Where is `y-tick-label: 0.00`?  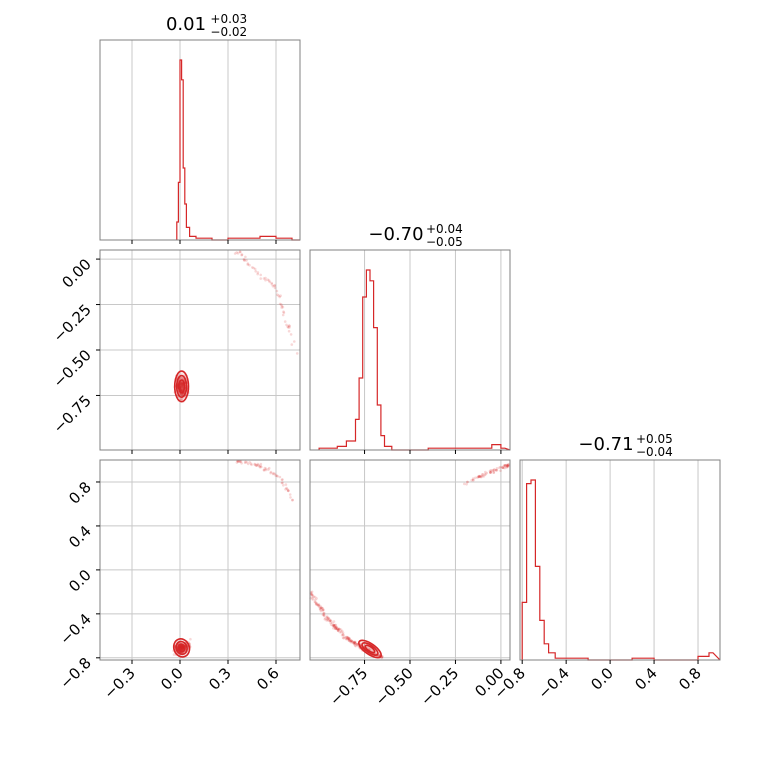 y-tick-label: 0.00 is located at coordinates (76, 273).